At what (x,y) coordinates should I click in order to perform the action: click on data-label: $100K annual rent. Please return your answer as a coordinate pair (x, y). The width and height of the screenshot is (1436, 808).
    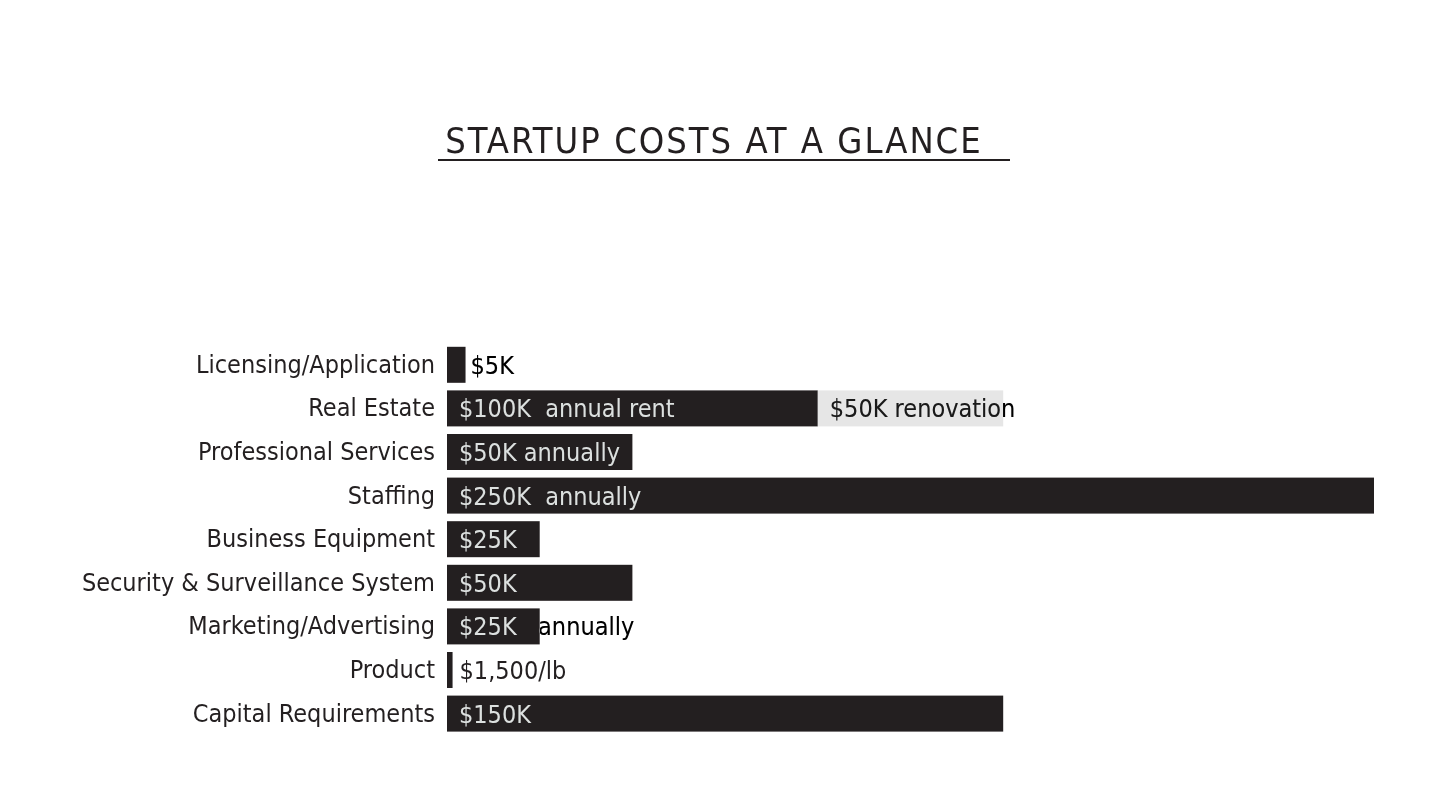
    Looking at the image, I should click on (567, 409).